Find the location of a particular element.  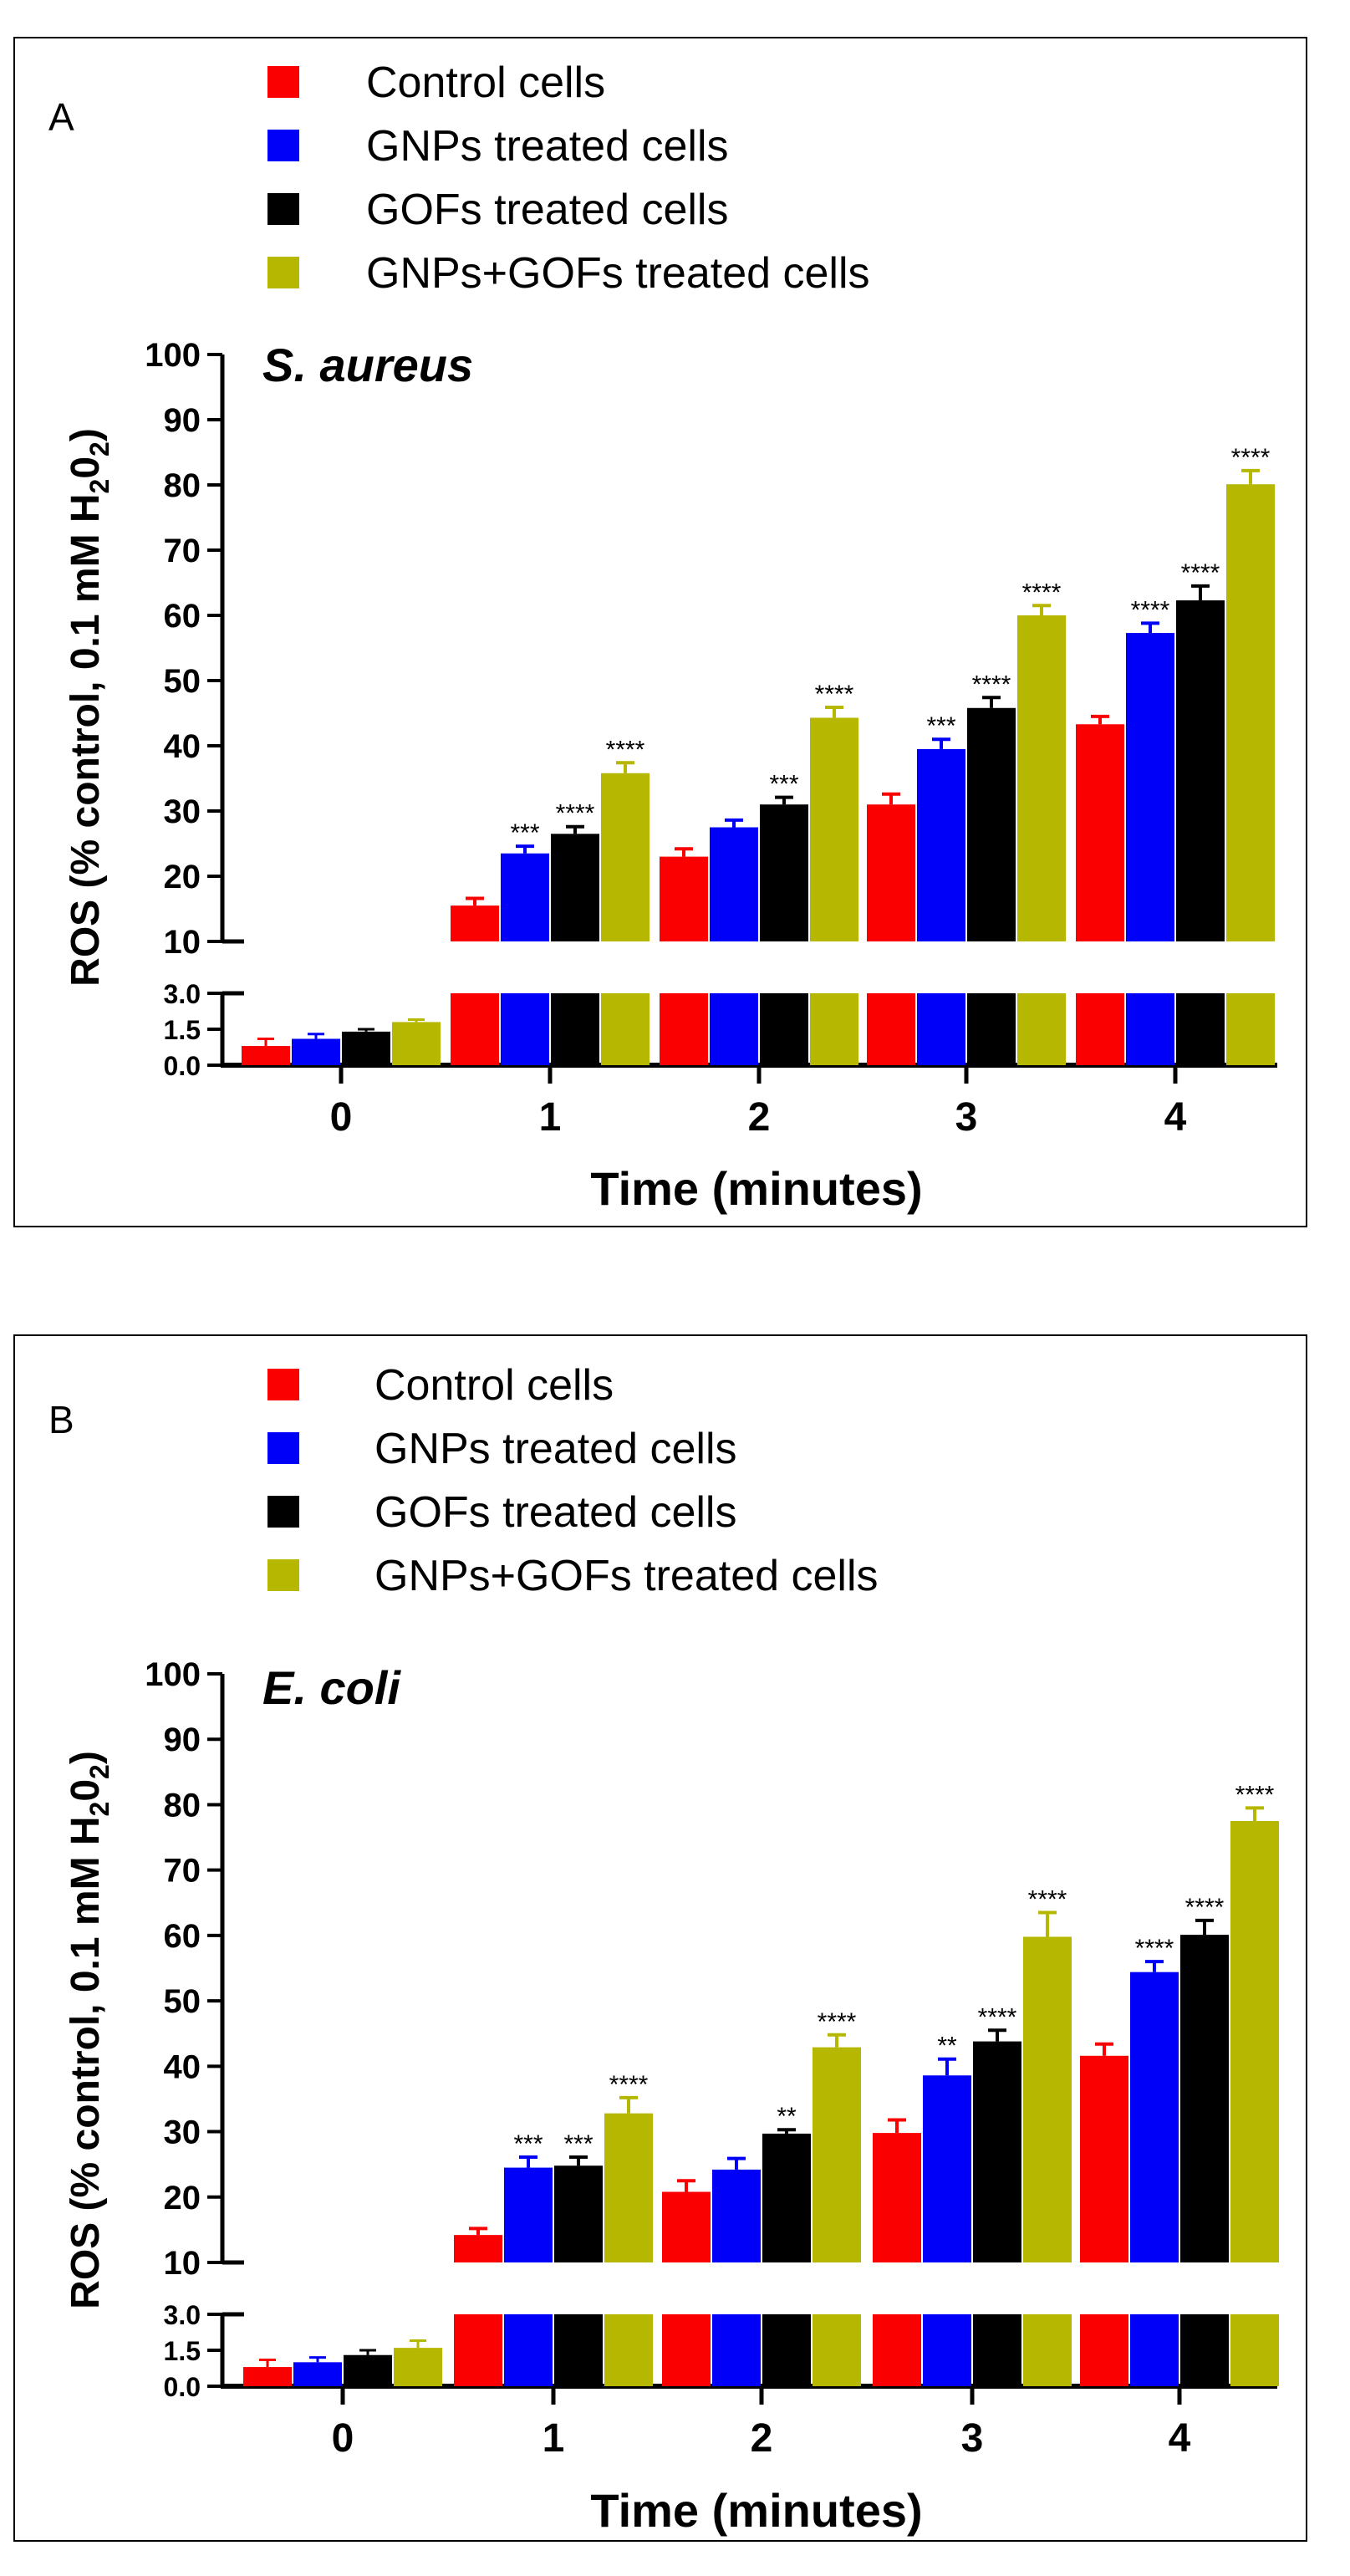

y-axis-label-part: ROS (% control, 0.1 mM H is located at coordinates (86, 2062).